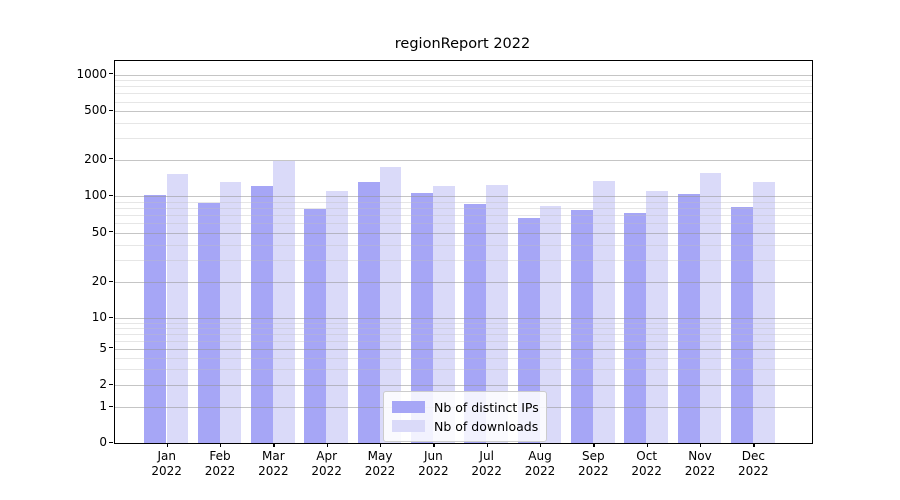  I want to click on x-tick-label-jul: Jul 2022, so click(486, 463).